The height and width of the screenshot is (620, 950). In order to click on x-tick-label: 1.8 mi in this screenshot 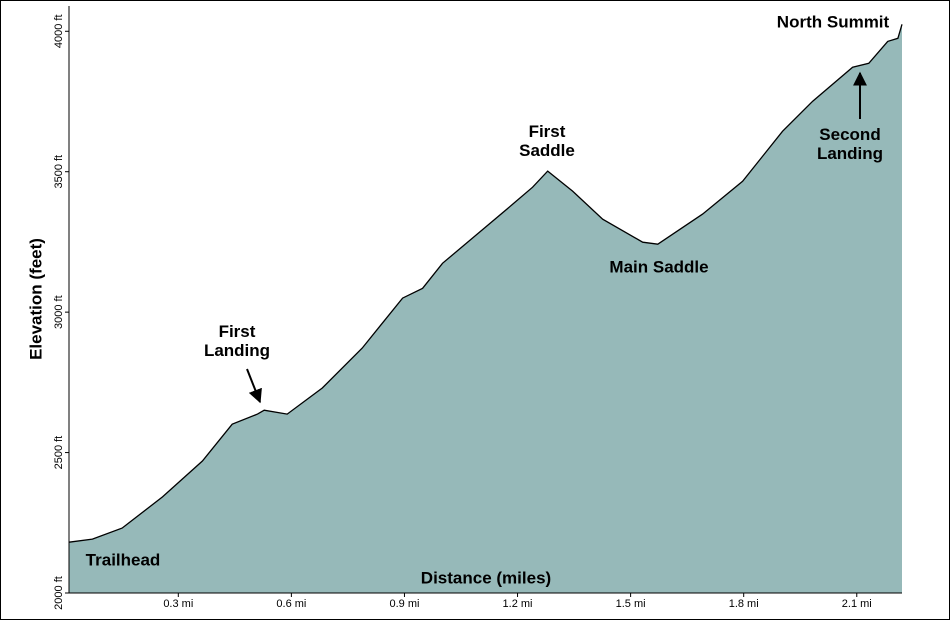, I will do `click(744, 604)`.